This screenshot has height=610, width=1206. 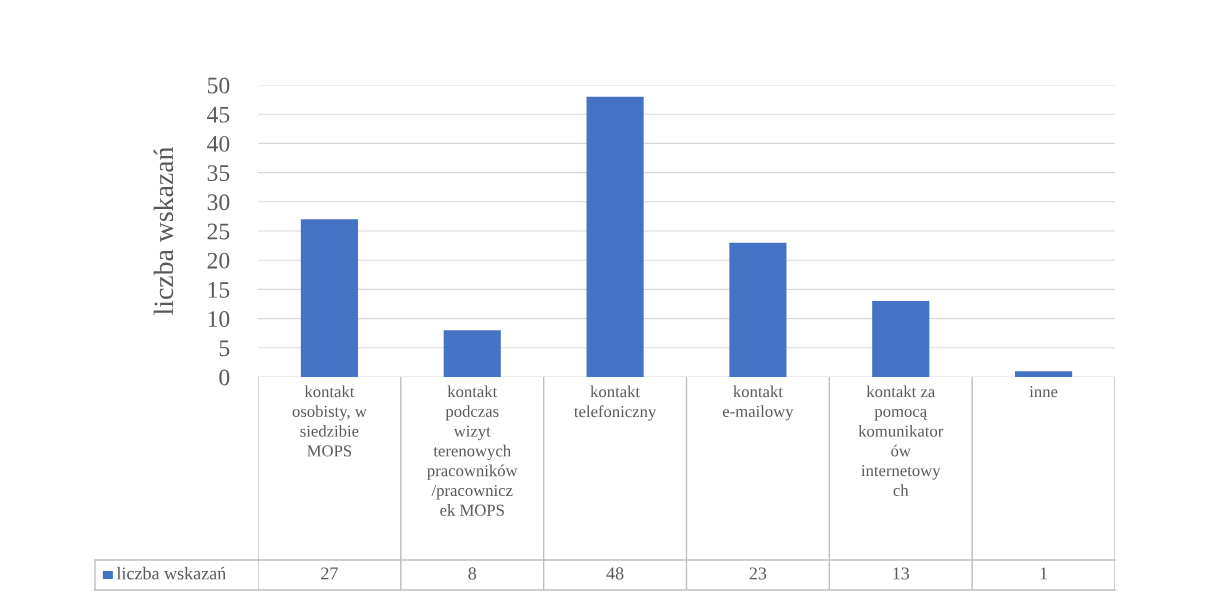 What do you see at coordinates (218, 173) in the screenshot?
I see `y-tick-label: 35` at bounding box center [218, 173].